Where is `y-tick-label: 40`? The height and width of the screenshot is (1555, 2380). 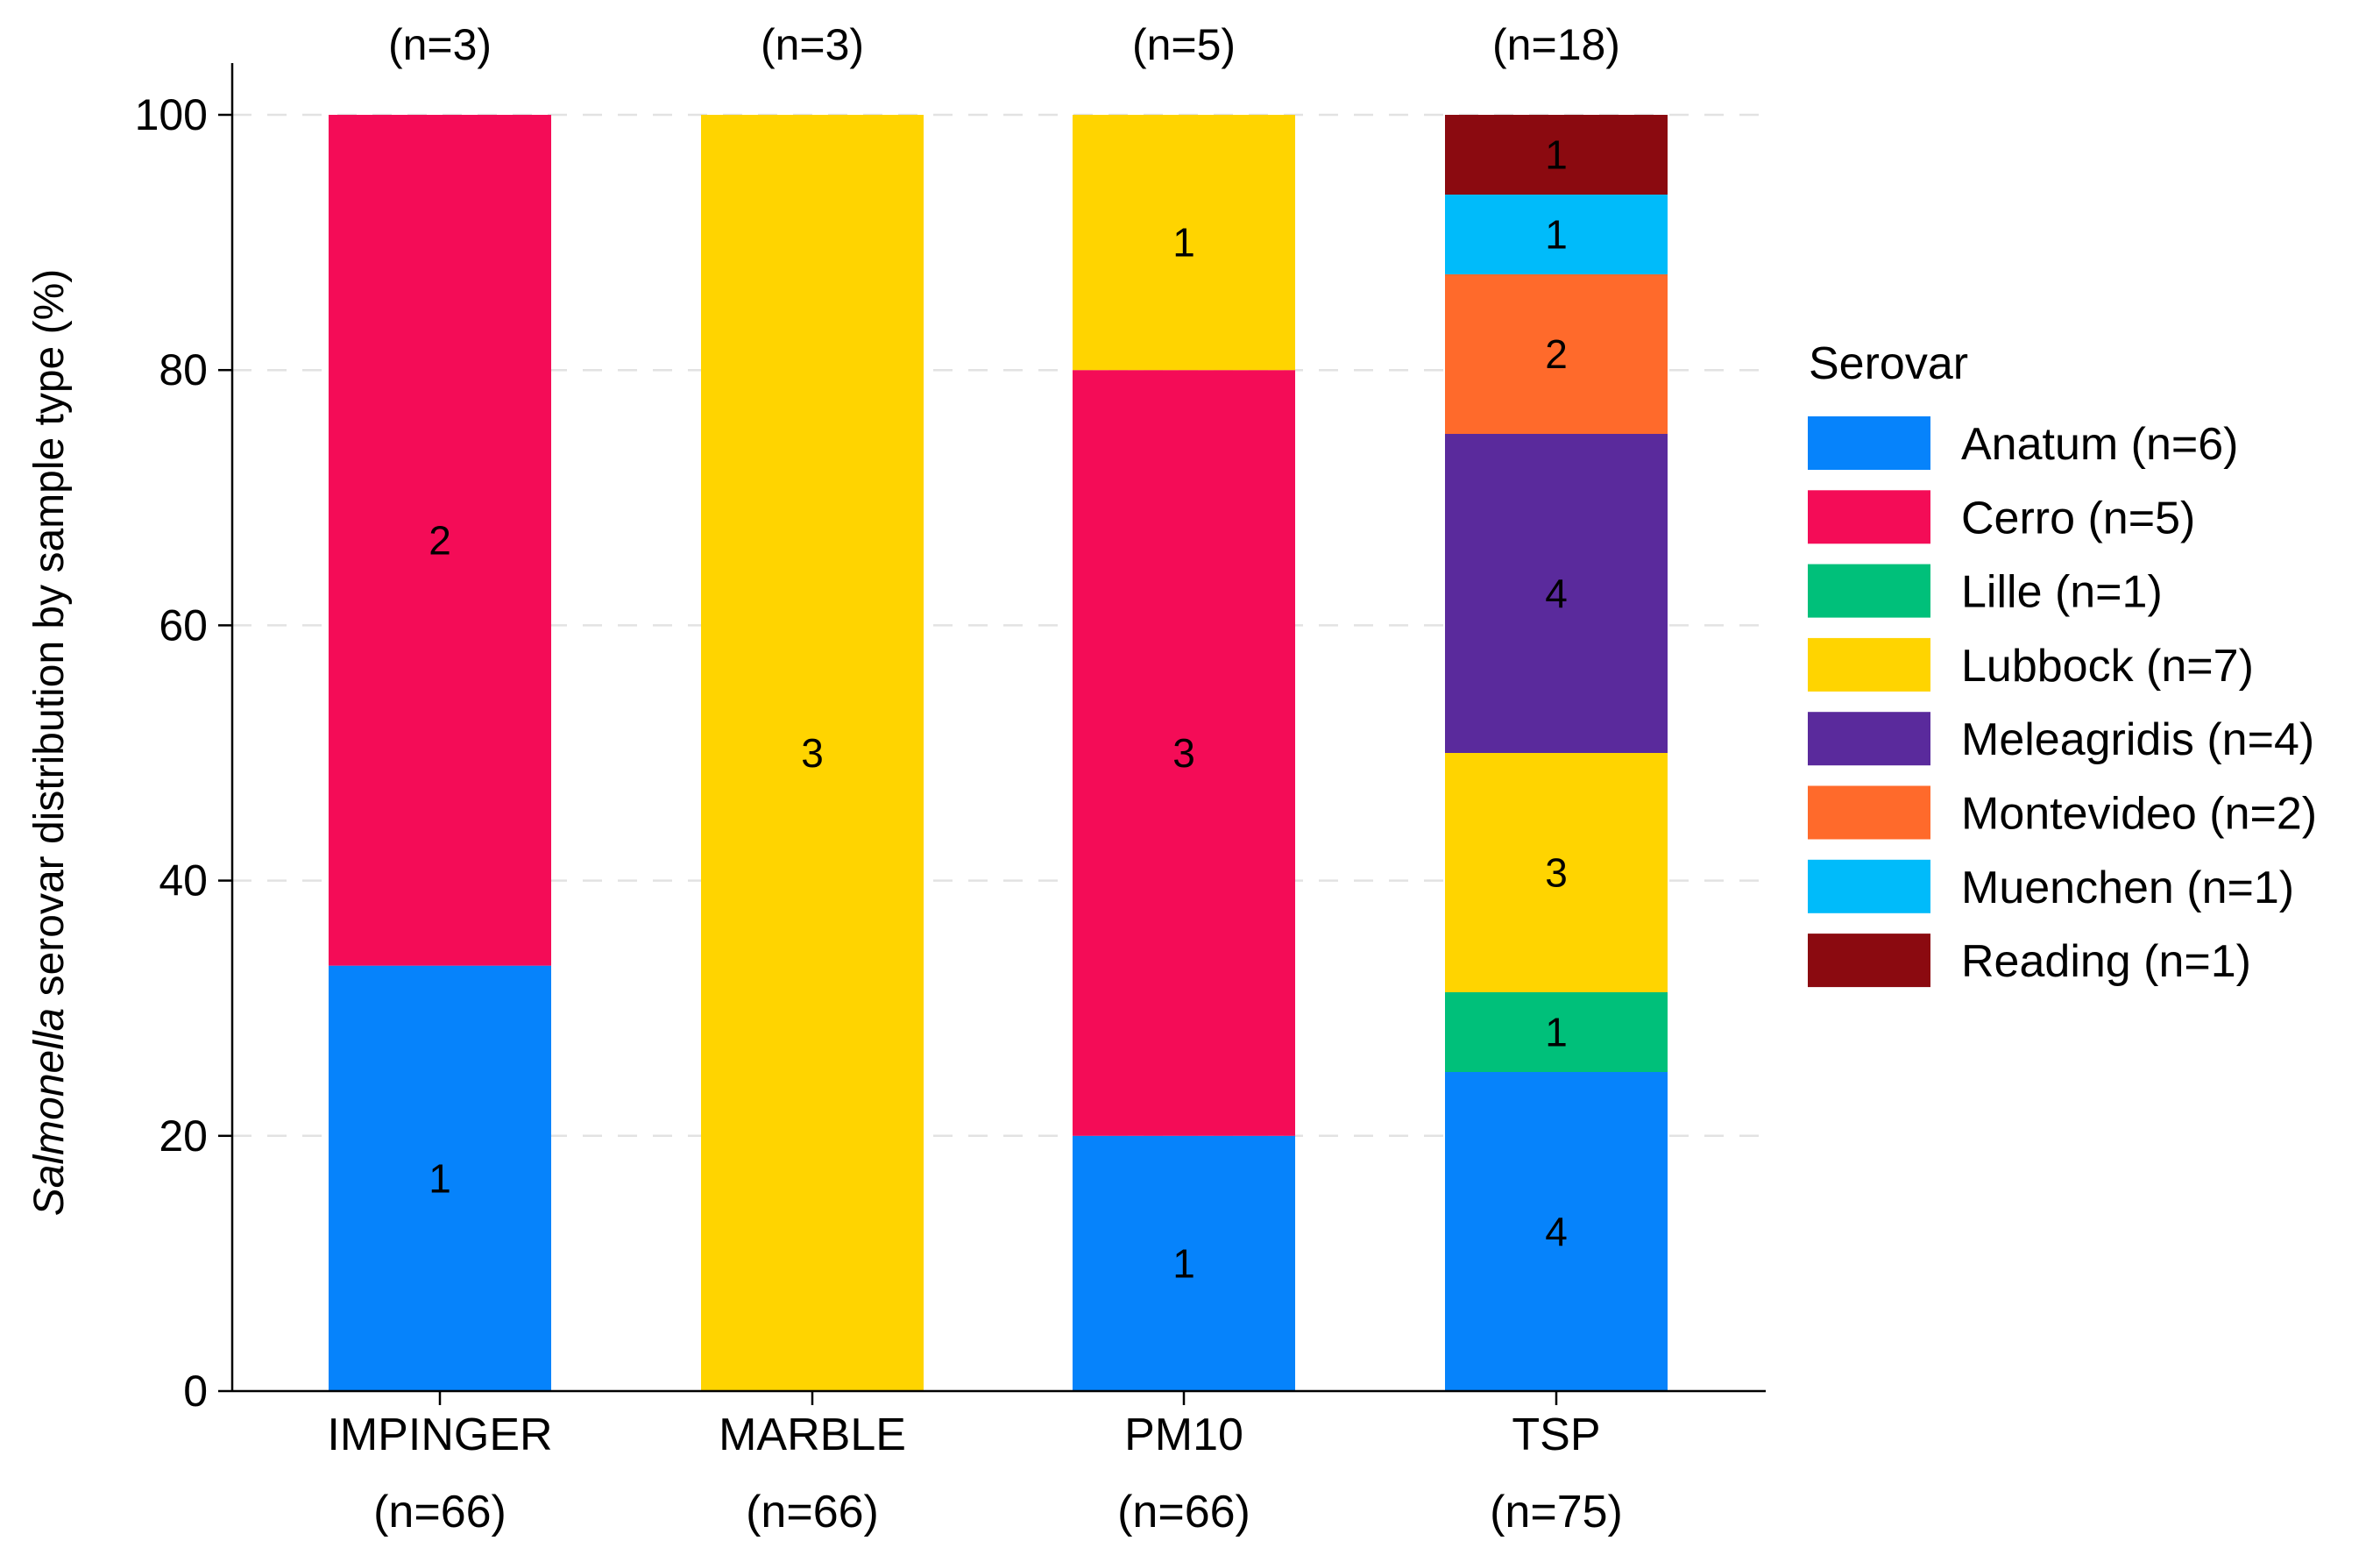 y-tick-label: 40 is located at coordinates (183, 880).